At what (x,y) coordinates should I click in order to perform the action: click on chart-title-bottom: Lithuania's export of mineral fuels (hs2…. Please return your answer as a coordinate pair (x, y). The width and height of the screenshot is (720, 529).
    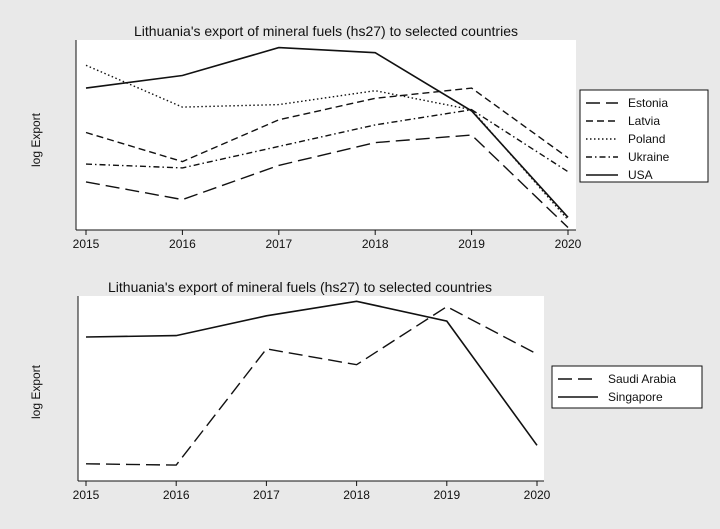
    Looking at the image, I should click on (300, 287).